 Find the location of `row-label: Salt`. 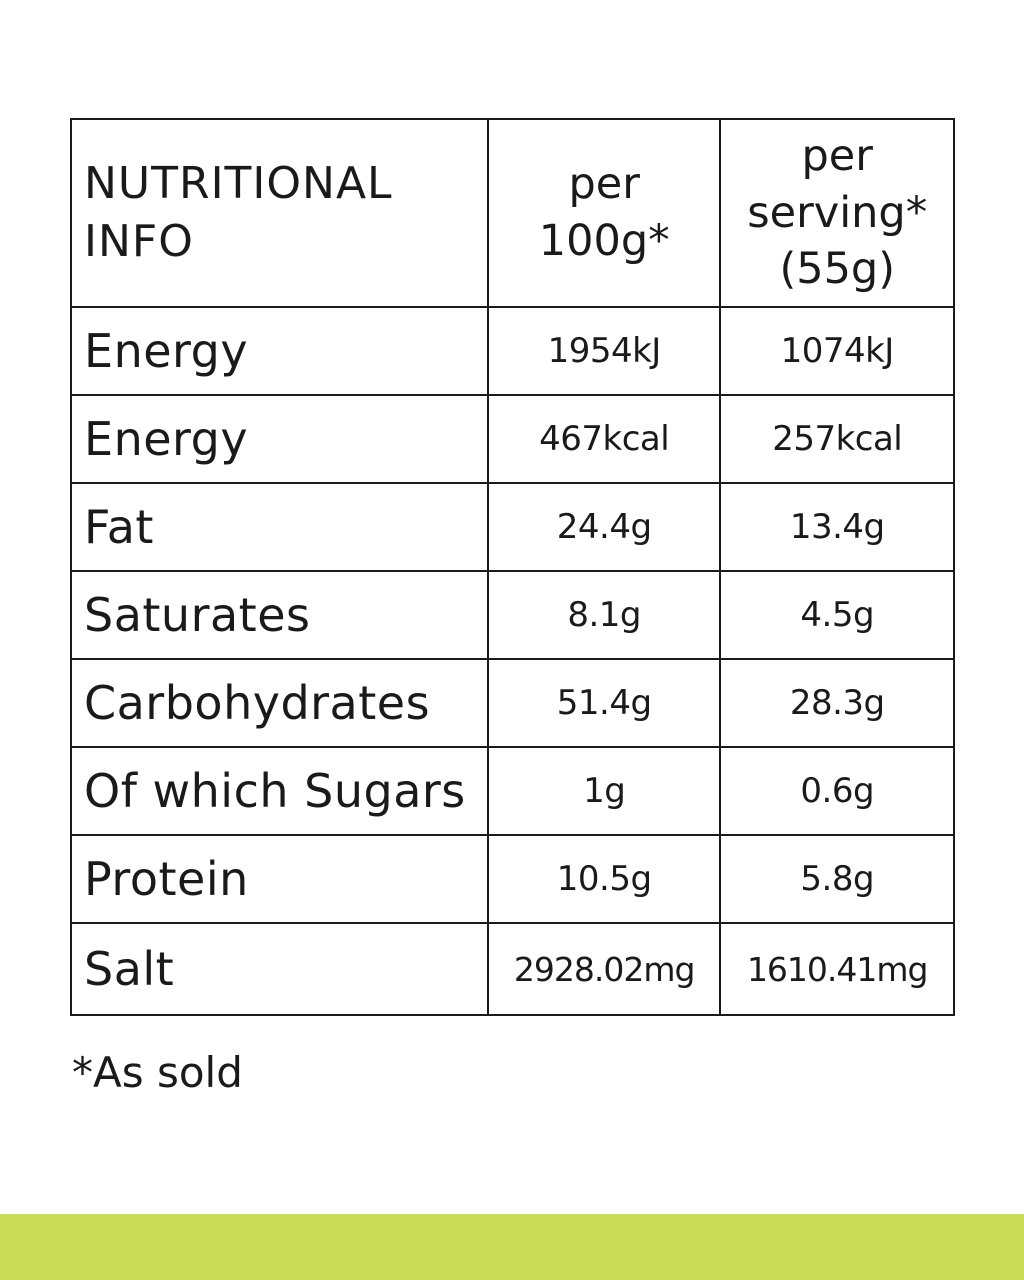

row-label: Salt is located at coordinates (279, 969).